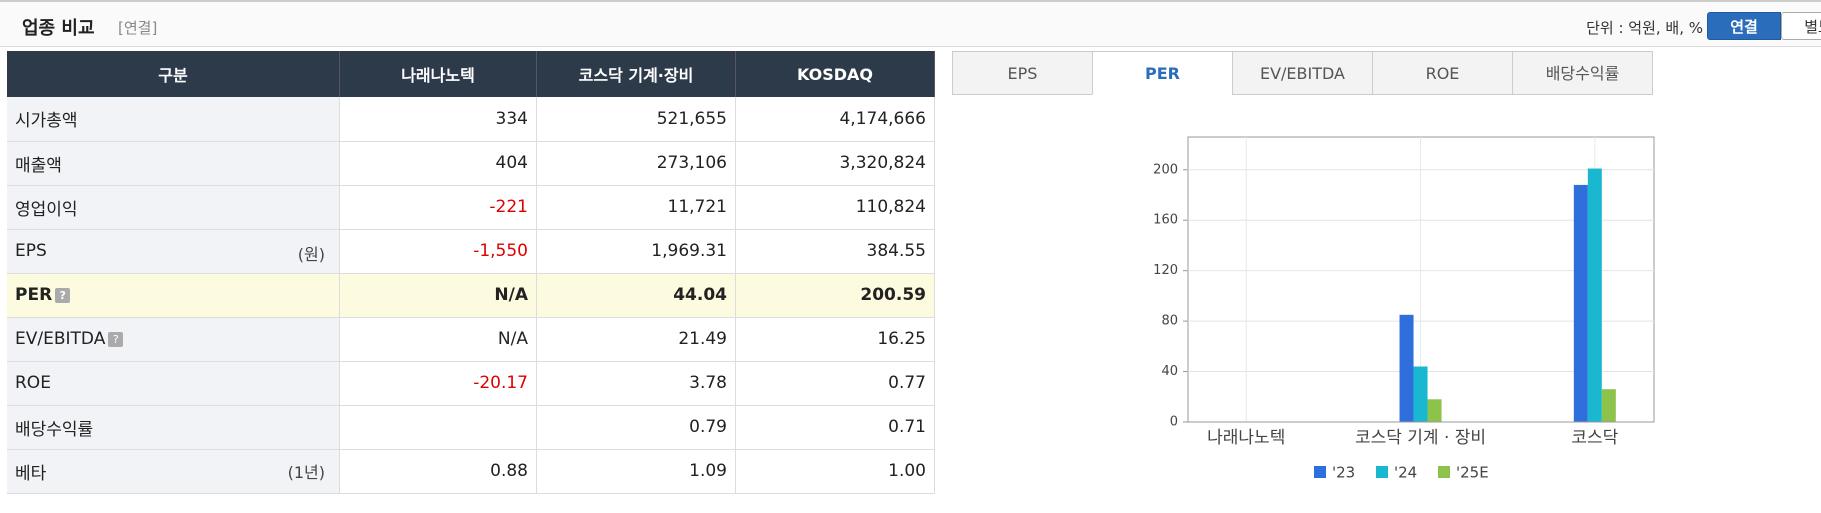 The height and width of the screenshot is (513, 1821). I want to click on cell-value: 0.77, so click(907, 383).